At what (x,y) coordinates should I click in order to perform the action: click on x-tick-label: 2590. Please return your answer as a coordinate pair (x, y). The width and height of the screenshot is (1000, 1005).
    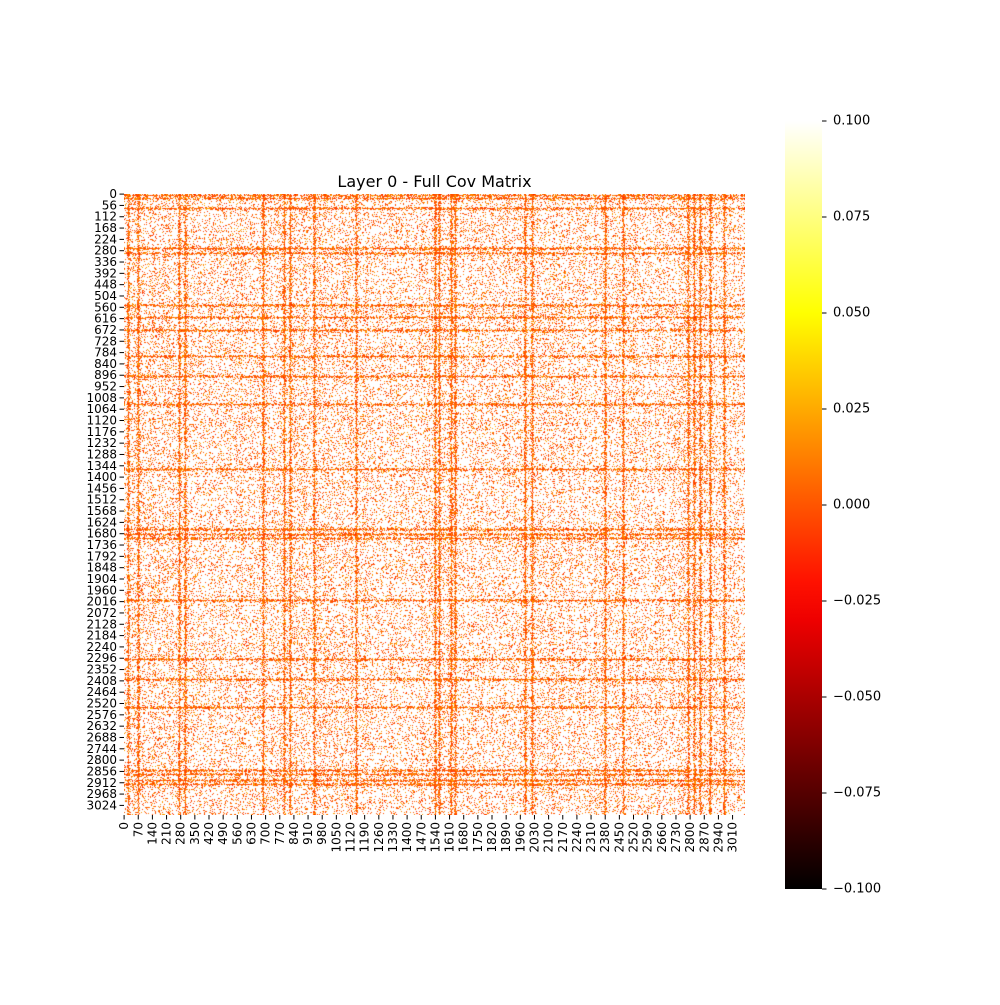
    Looking at the image, I should click on (648, 837).